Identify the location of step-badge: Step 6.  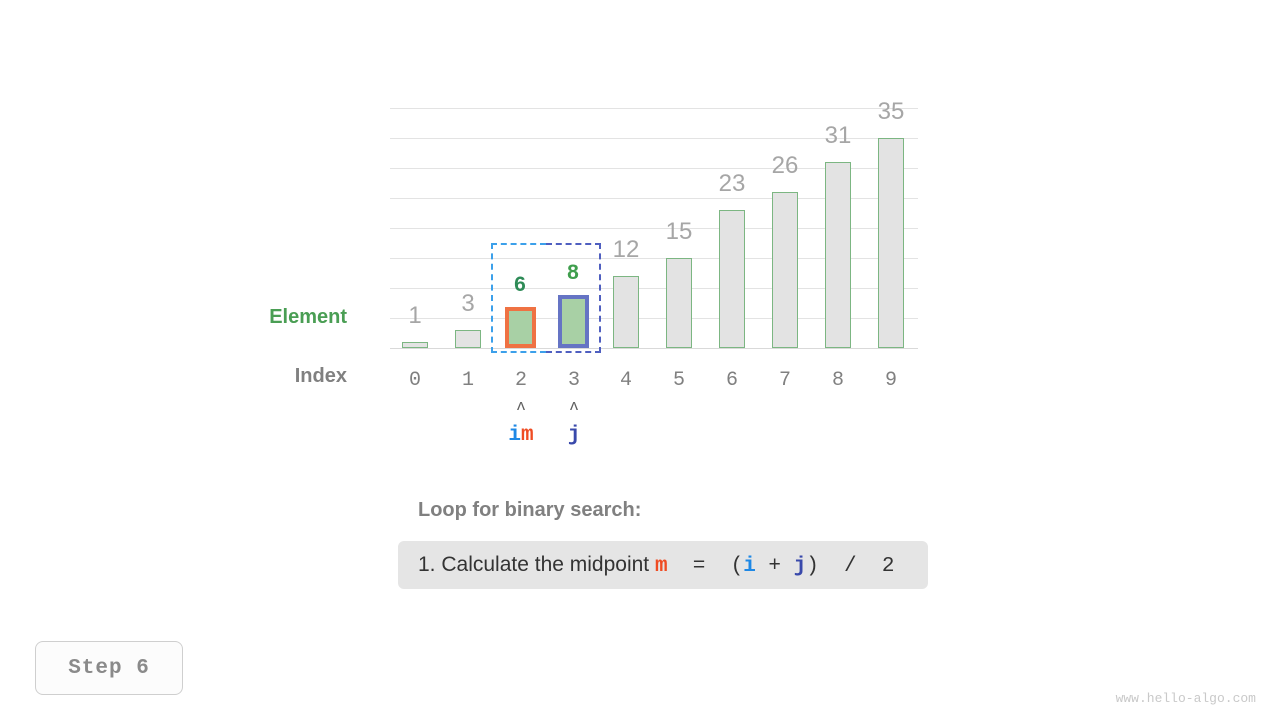
(109, 668).